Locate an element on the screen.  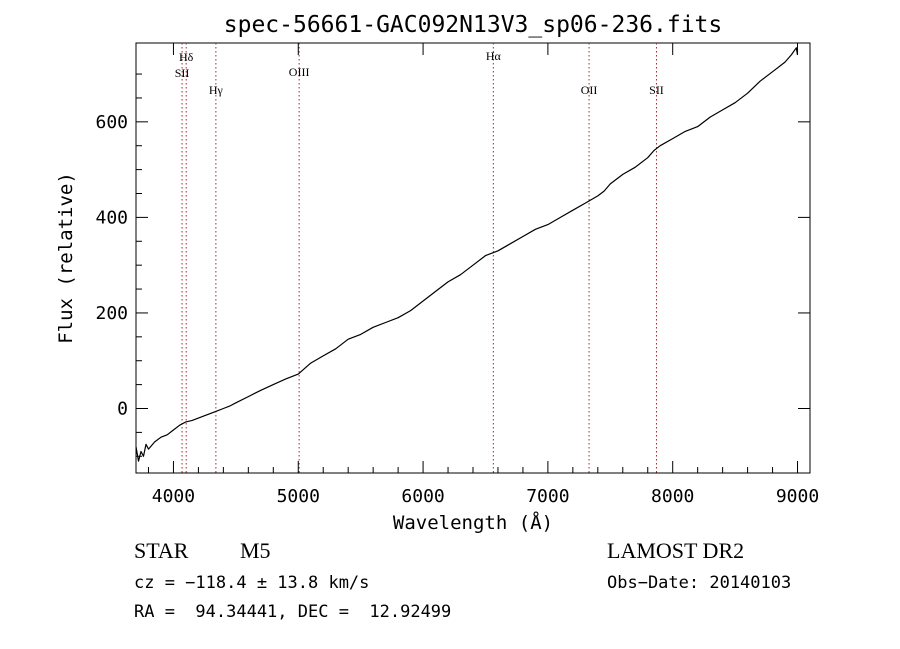
object-subclass: M5 is located at coordinates (255, 550).